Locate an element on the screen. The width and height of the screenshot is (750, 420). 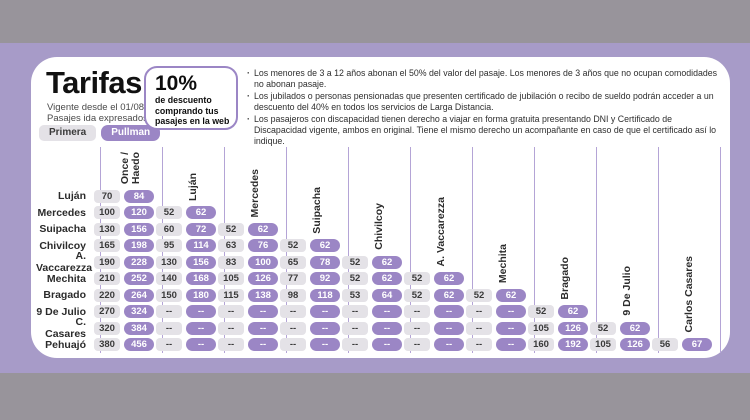
table-row: Mechita 210 252 140 168 105 126 77 92 52 62 52 62 is located at coordinates (374, 279).